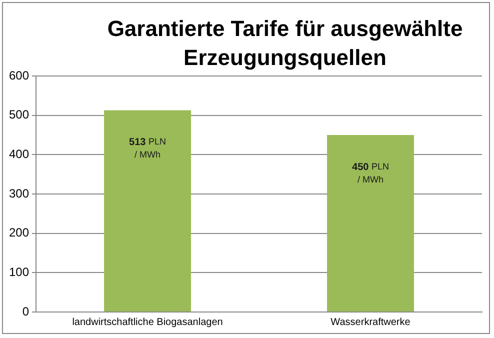  What do you see at coordinates (147, 148) in the screenshot?
I see `data-label: 513 PLN / MWh` at bounding box center [147, 148].